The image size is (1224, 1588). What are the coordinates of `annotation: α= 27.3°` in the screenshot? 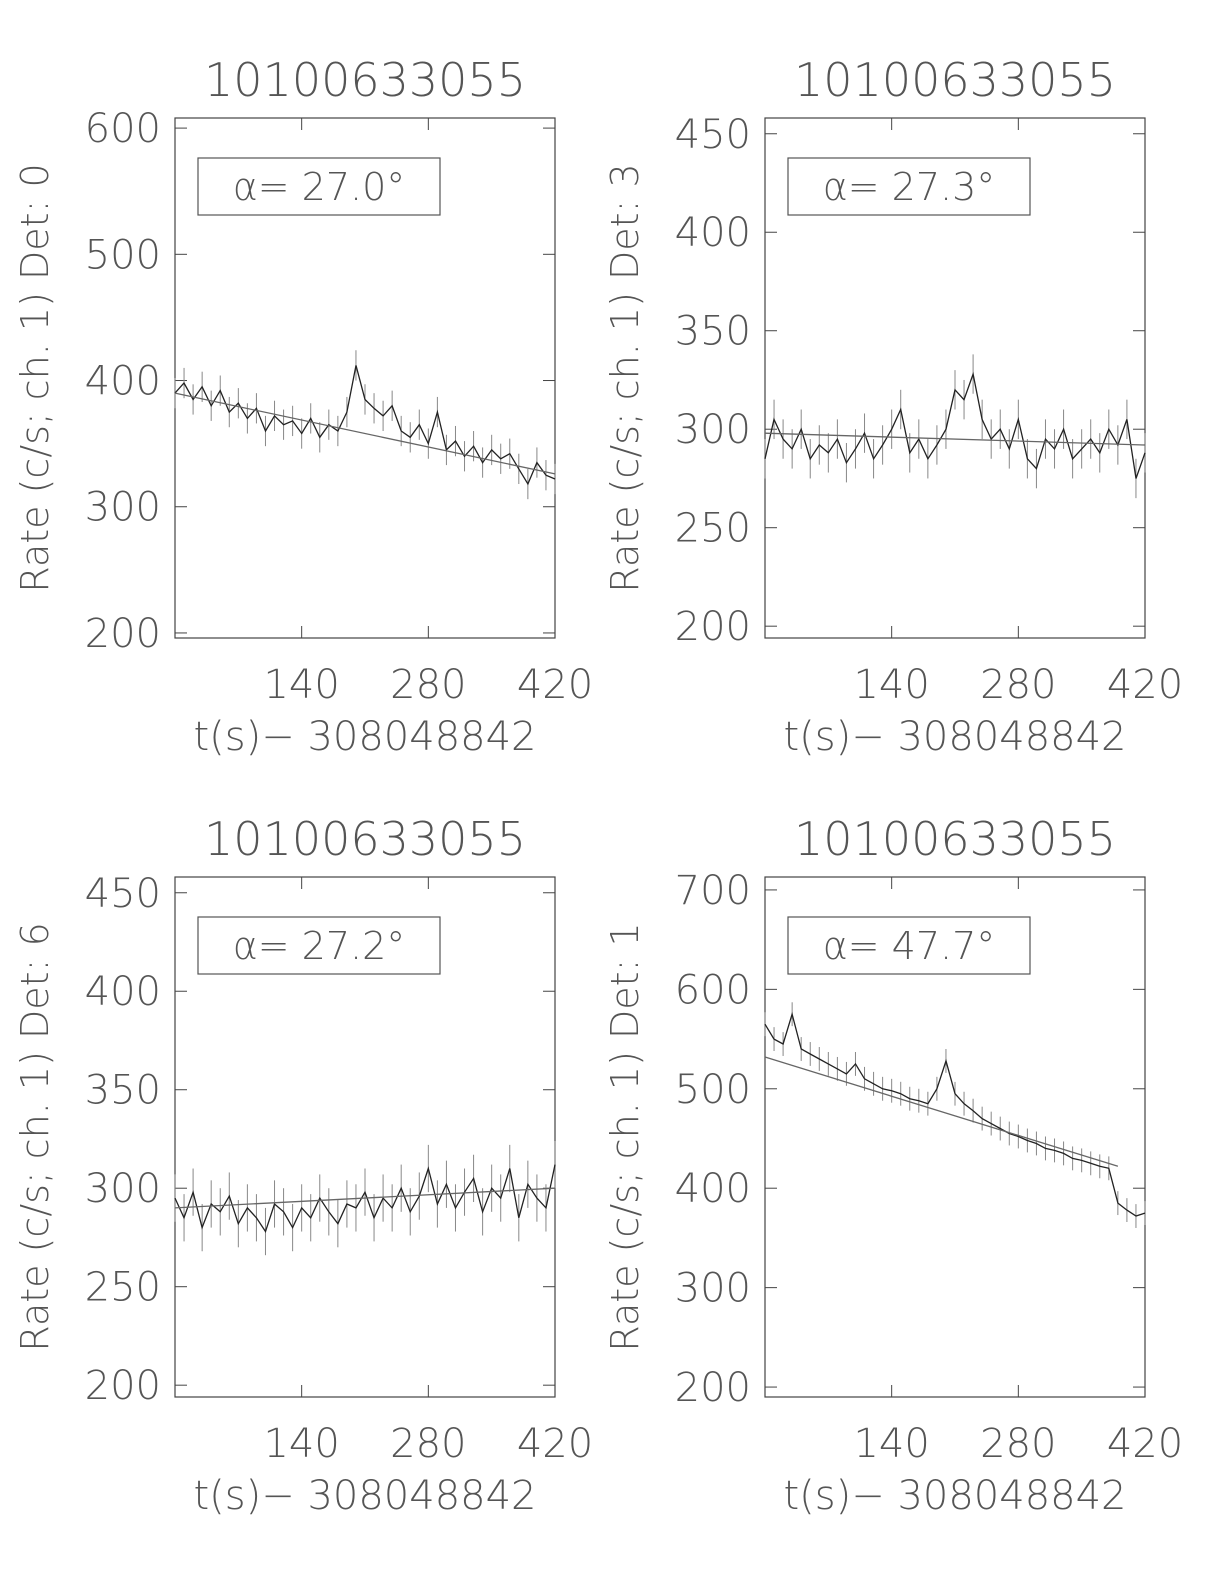 It's located at (909, 187).